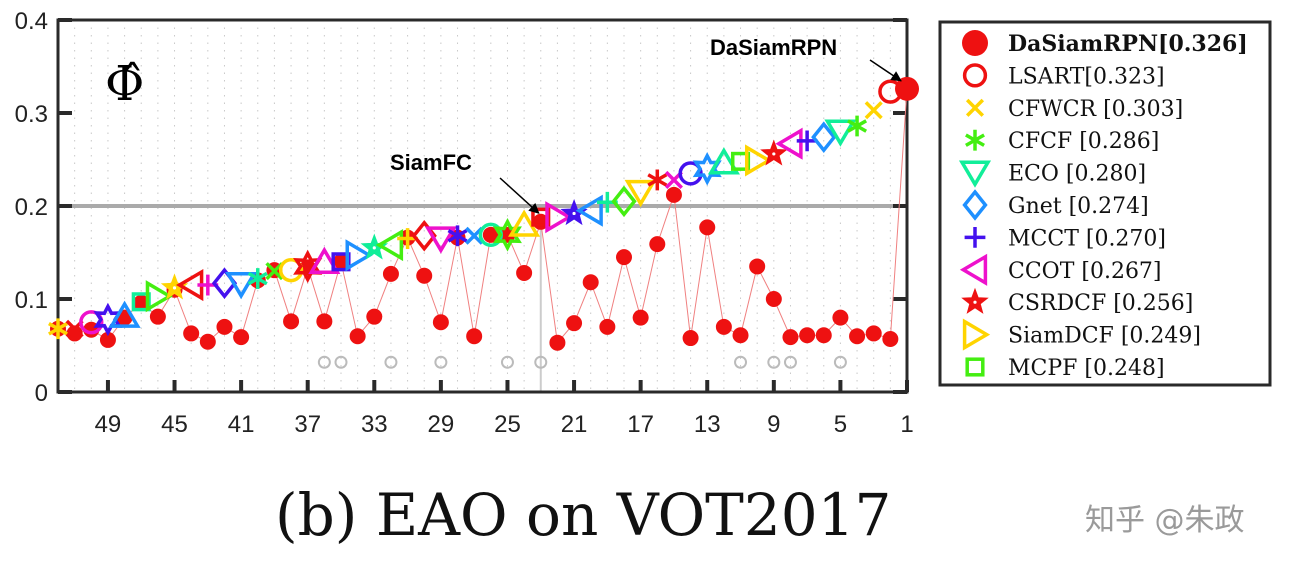  I want to click on y-tick-label: 0.3, so click(31, 114).